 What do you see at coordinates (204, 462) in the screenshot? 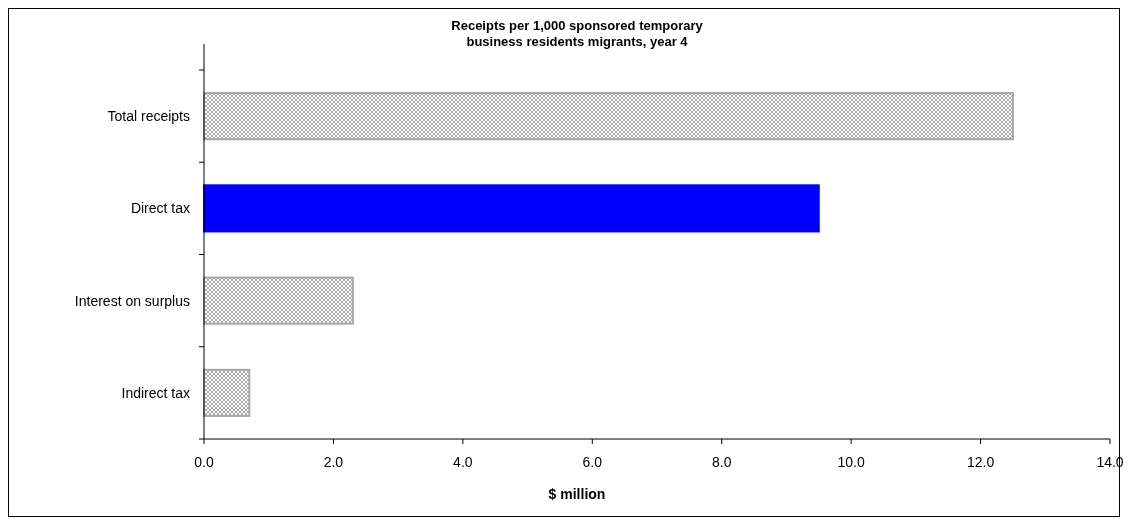
I see `x-tick-label: 0.0` at bounding box center [204, 462].